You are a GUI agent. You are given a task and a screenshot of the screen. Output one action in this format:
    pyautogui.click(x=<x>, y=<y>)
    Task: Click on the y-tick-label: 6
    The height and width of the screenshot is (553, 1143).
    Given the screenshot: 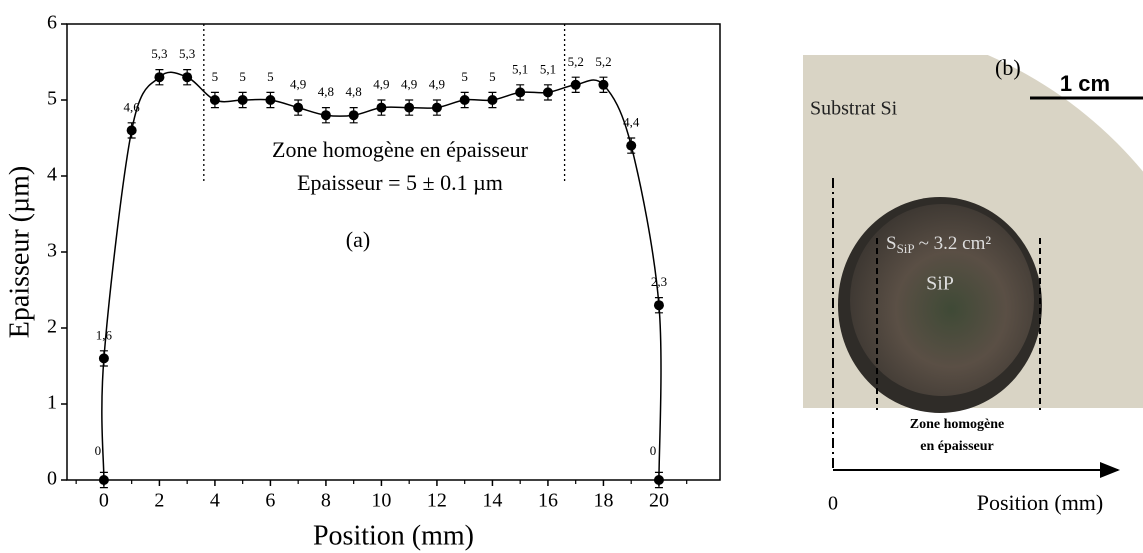 What is the action you would take?
    pyautogui.click(x=52, y=23)
    